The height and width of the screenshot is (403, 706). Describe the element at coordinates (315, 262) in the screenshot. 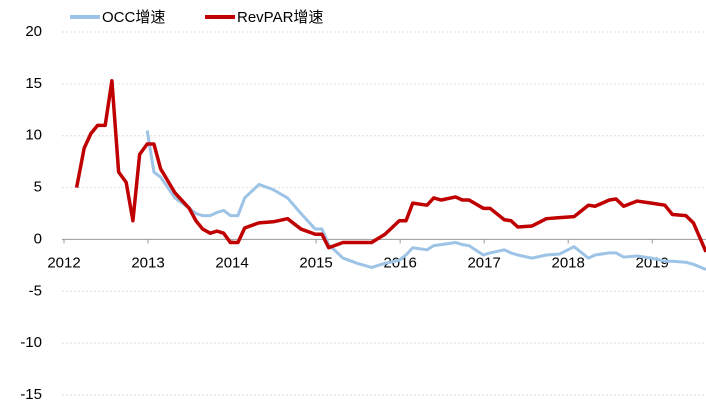

I see `x-tick-label: 2015` at that location.